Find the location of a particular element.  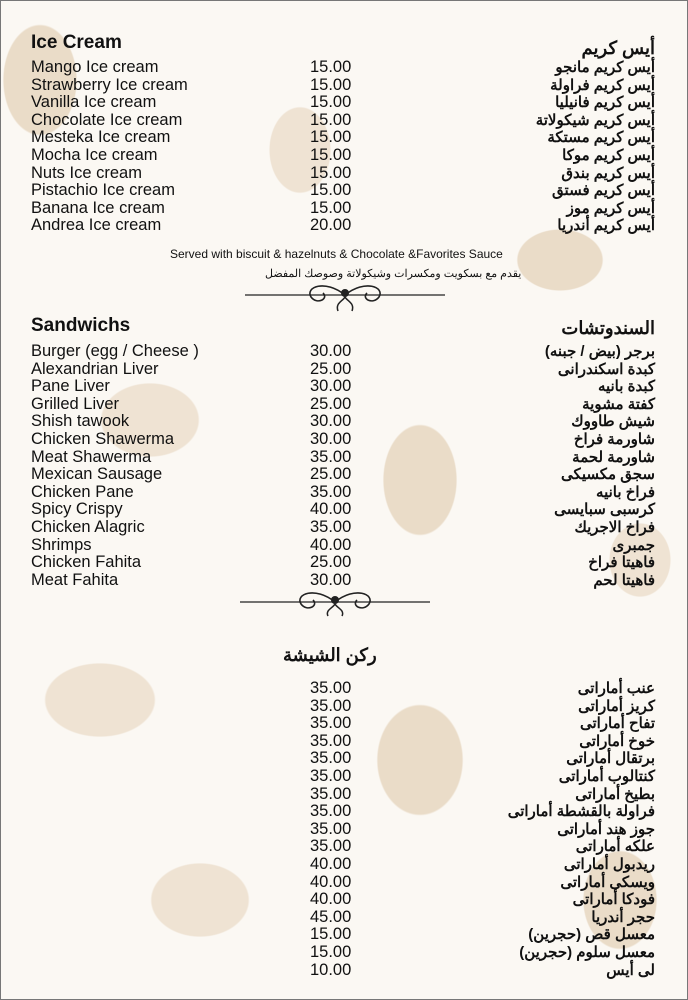

item-name: Banana Ice cream is located at coordinates (98, 207).